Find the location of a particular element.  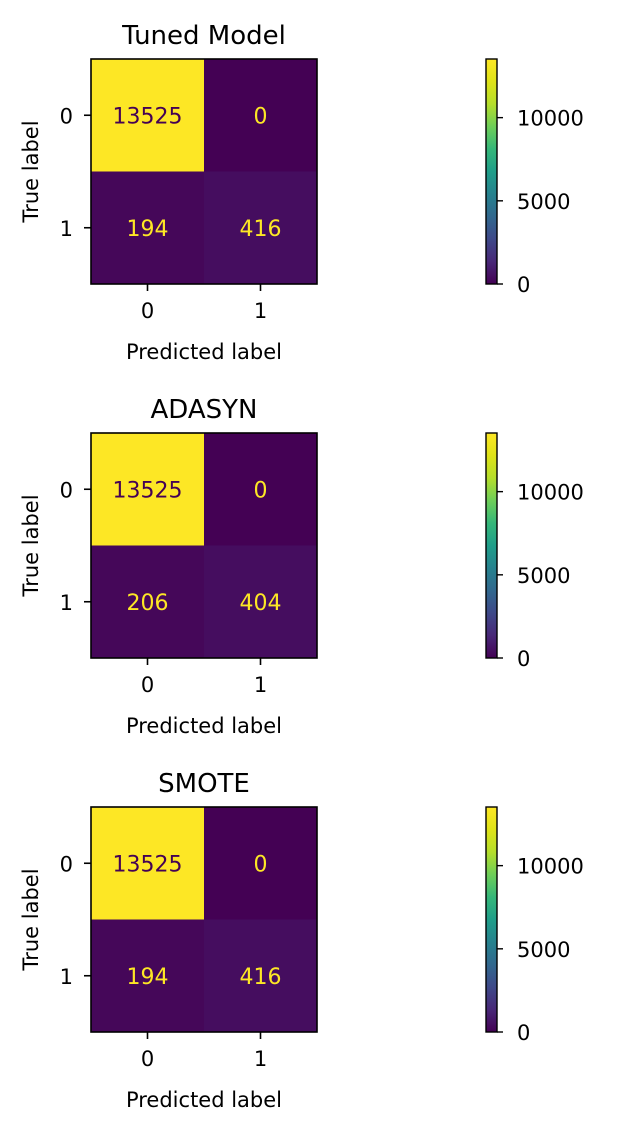

cell-value-label: 404 is located at coordinates (261, 603).